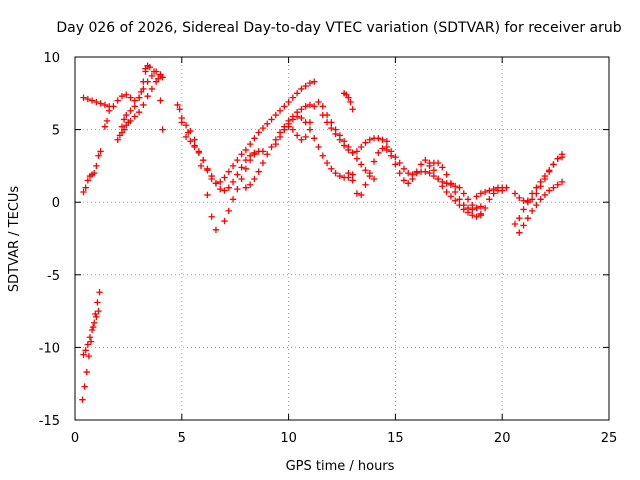 Image resolution: width=640 pixels, height=480 pixels. What do you see at coordinates (49, 421) in the screenshot?
I see `y-tick-label: -15` at bounding box center [49, 421].